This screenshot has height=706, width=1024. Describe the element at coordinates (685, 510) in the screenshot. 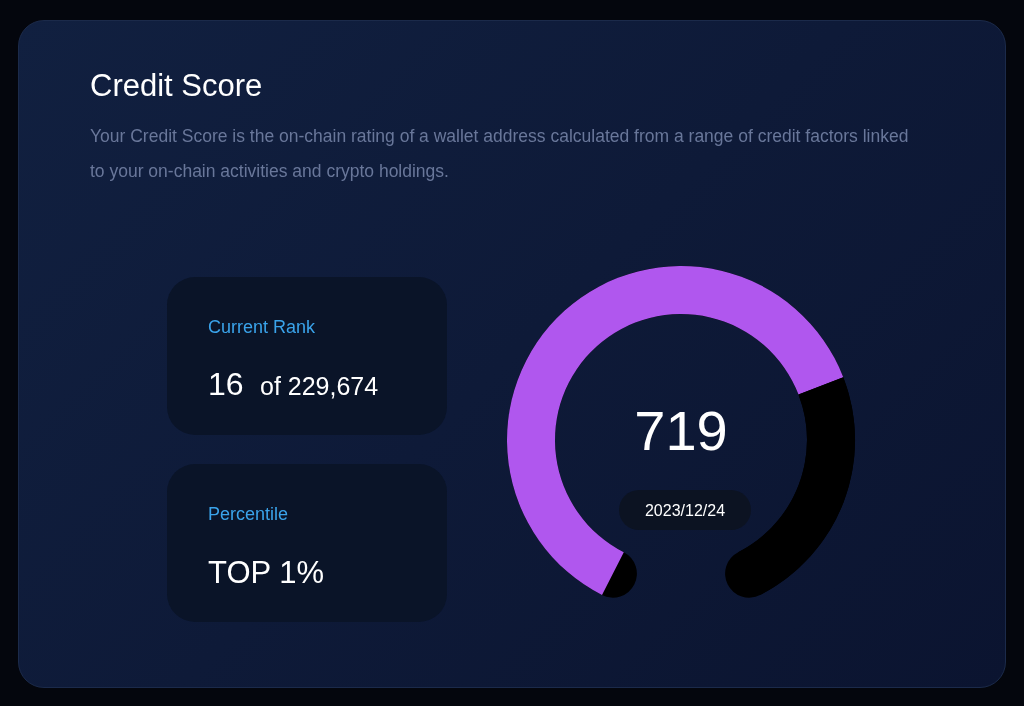

I see `text: 2023/12/24` at that location.